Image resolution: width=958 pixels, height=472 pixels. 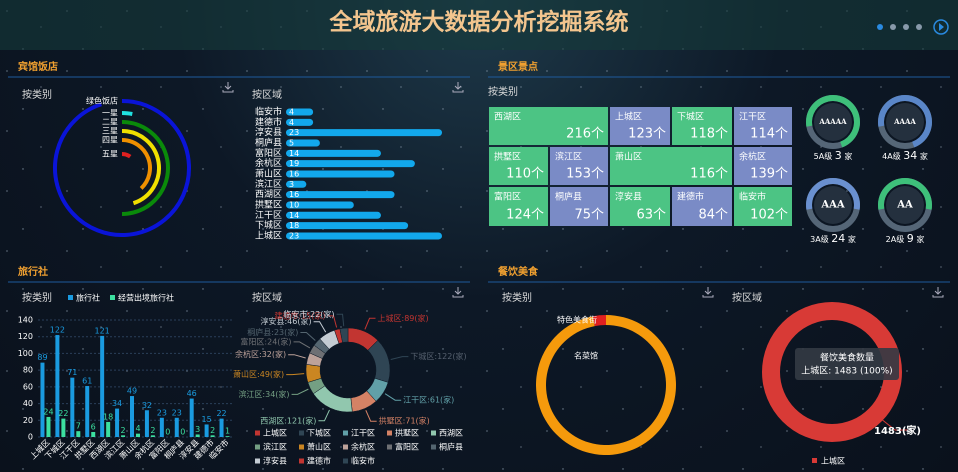 I want to click on cell-name: 拱墅区, so click(x=507, y=157).